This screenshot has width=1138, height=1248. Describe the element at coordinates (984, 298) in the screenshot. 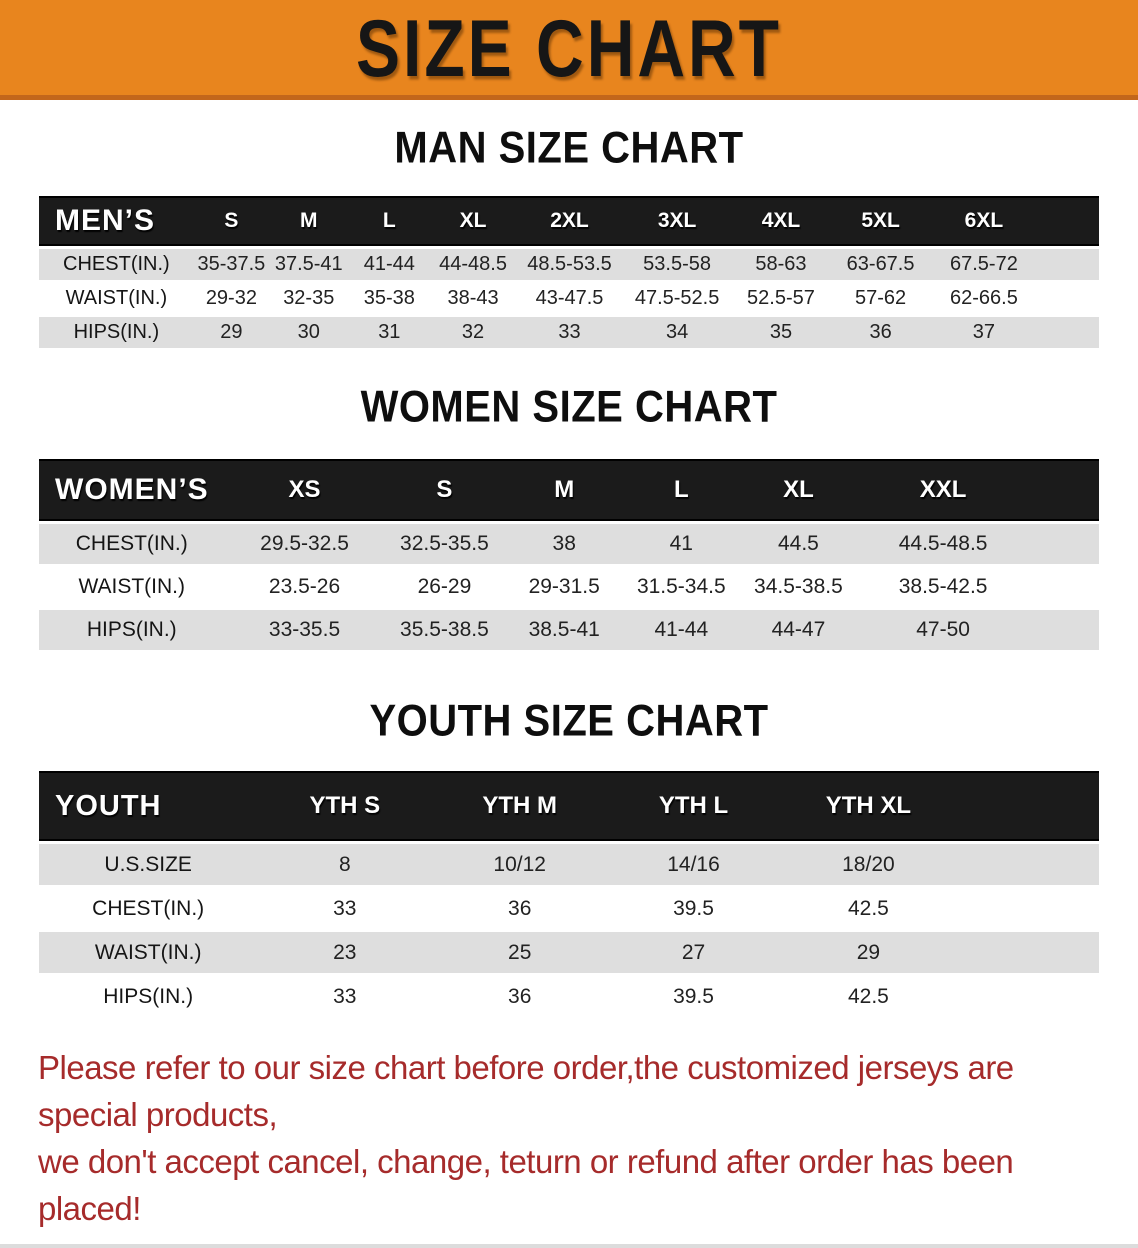

I see `size-value: 62-66.5` at that location.